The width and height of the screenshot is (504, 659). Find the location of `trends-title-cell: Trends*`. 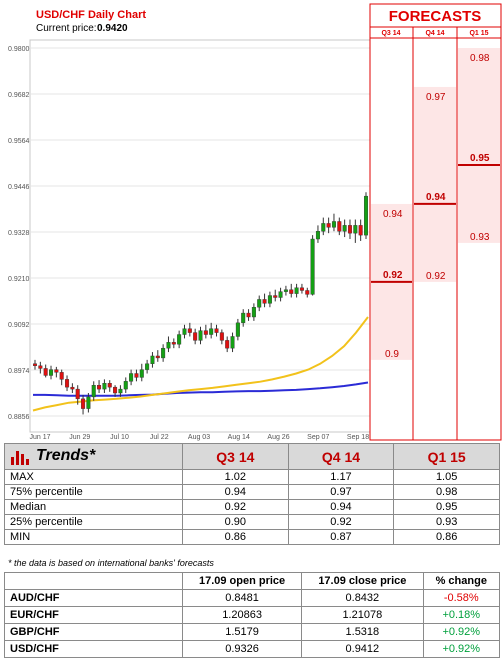

trends-title-cell: Trends* is located at coordinates (93, 456).